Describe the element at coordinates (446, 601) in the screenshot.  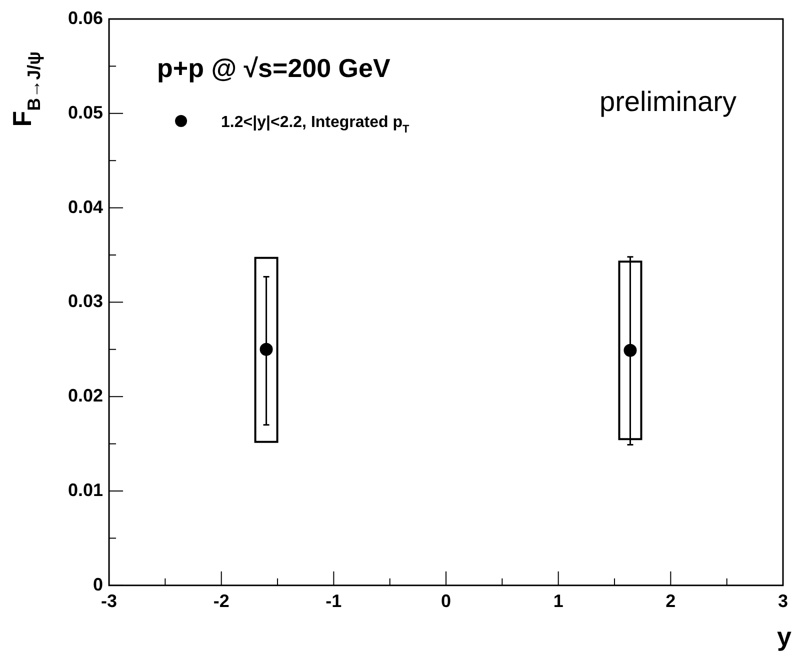
I see `x-tick-label: 0` at that location.